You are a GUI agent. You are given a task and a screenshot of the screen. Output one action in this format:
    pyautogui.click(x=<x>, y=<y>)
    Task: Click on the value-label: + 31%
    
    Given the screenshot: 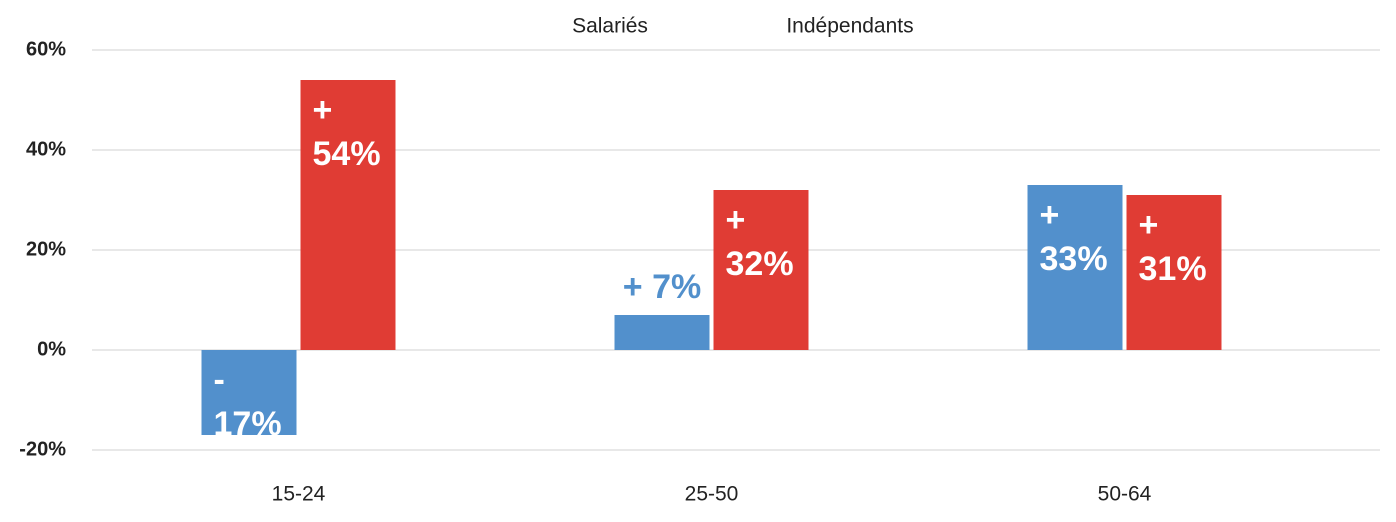 What is the action you would take?
    pyautogui.click(x=1172, y=247)
    